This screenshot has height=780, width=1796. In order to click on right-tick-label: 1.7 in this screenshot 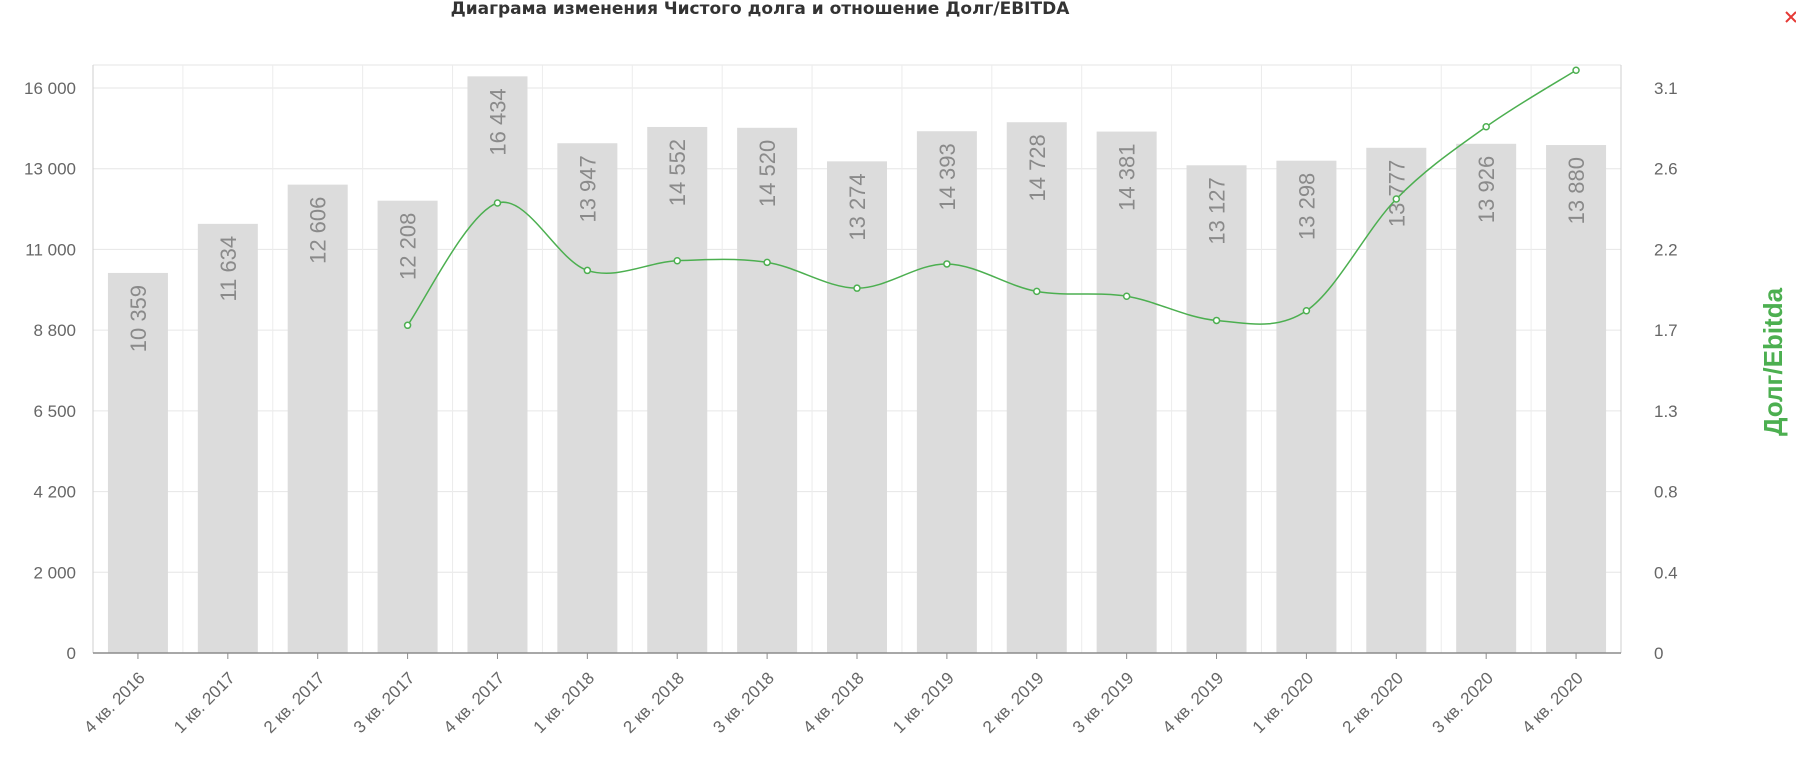, I will do `click(1666, 330)`.